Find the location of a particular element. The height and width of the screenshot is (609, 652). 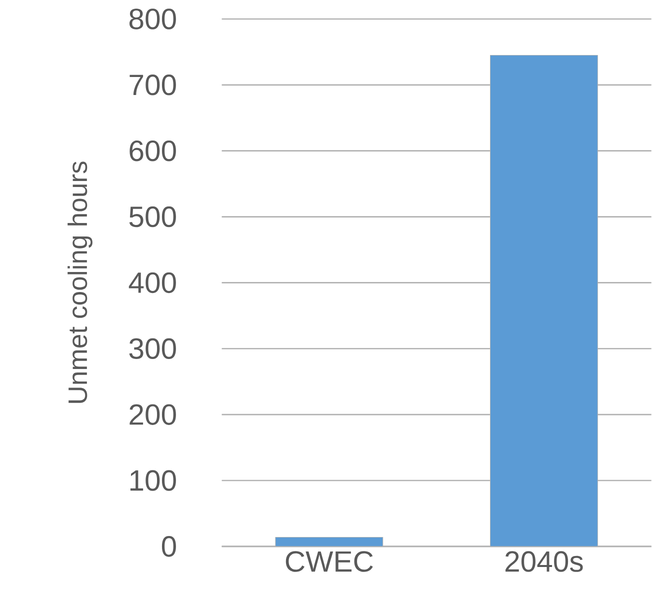

x-tick-label: 2040s is located at coordinates (544, 561).